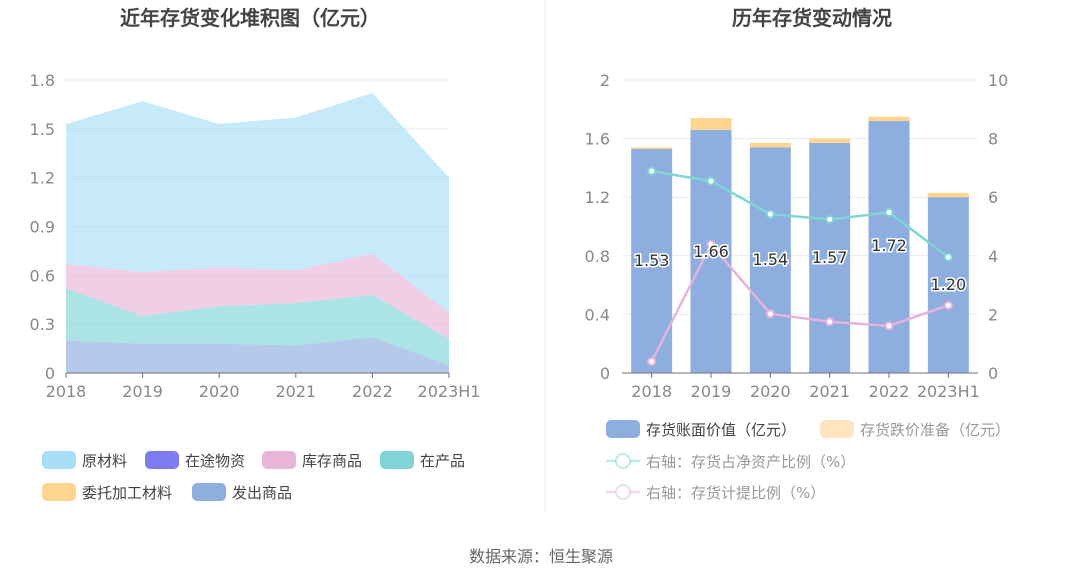 The width and height of the screenshot is (1082, 582). What do you see at coordinates (993, 139) in the screenshot?
I see `y2-tick-label: 8` at bounding box center [993, 139].